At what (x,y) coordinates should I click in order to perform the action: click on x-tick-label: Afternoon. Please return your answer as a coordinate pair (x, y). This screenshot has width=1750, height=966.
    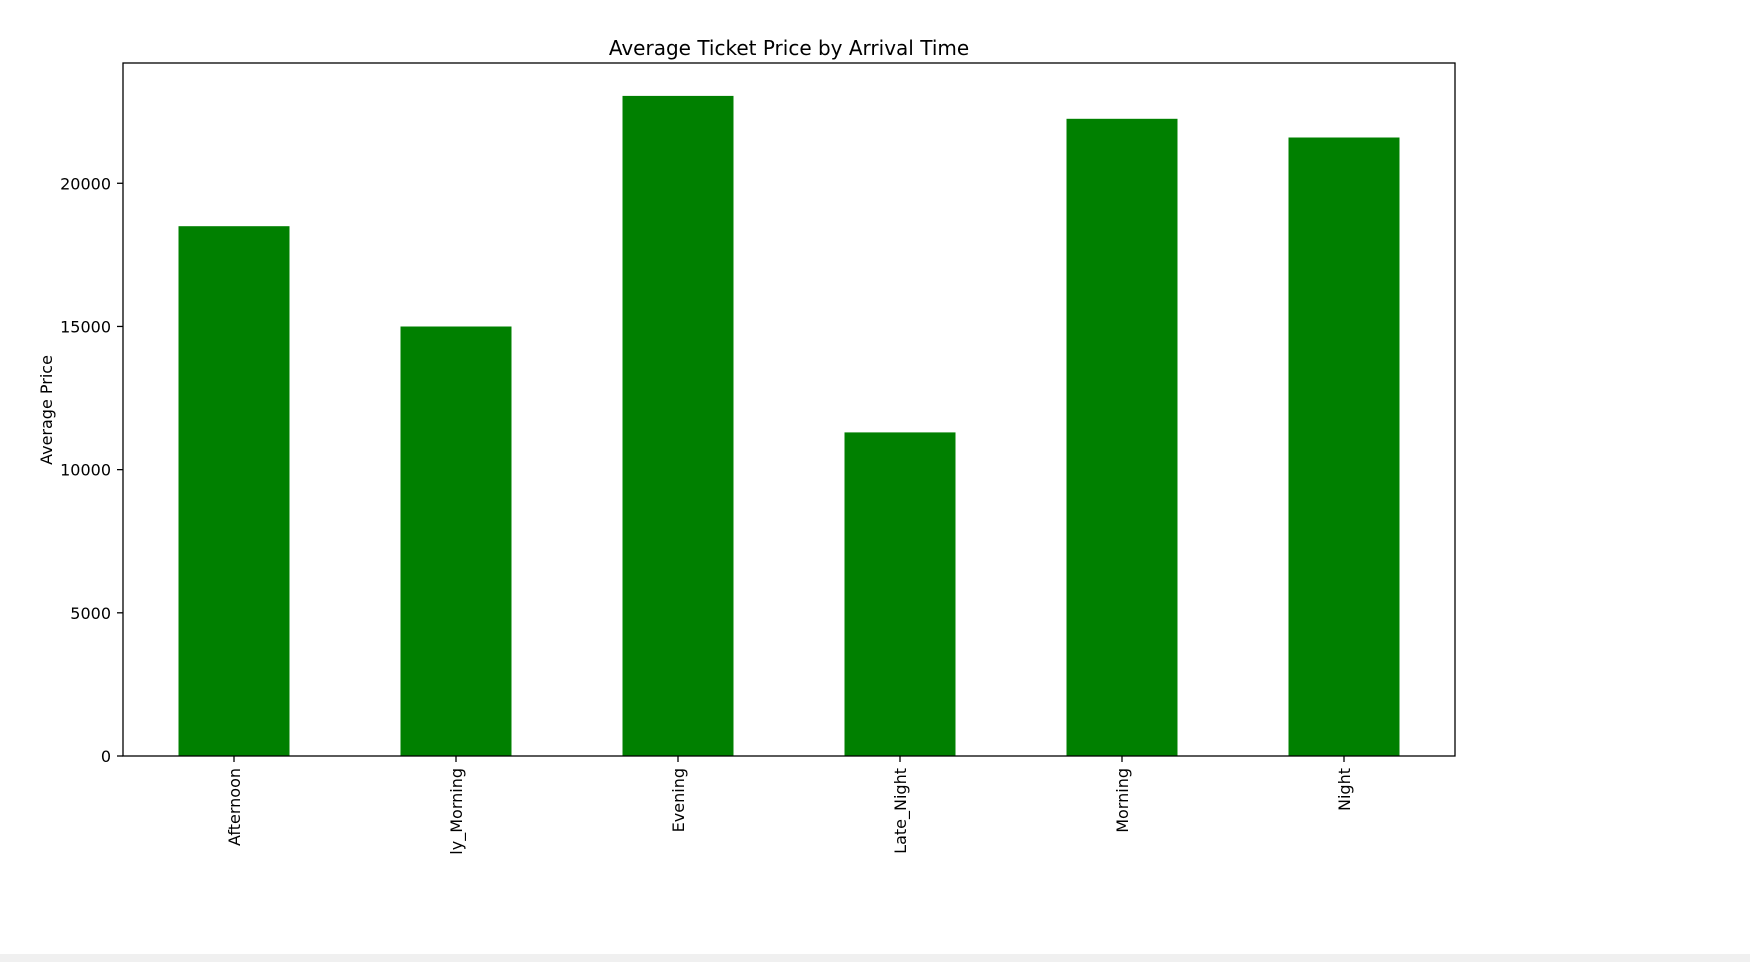
    Looking at the image, I should click on (234, 807).